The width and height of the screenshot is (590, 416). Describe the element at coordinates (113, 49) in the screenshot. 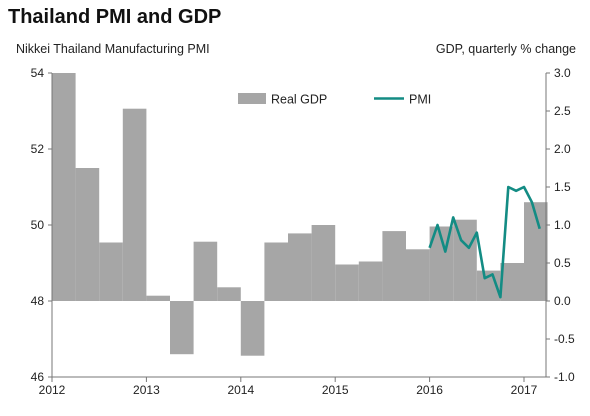

I see `left-axis-caption: Nikkei Thailand Manufacturing PMI` at that location.